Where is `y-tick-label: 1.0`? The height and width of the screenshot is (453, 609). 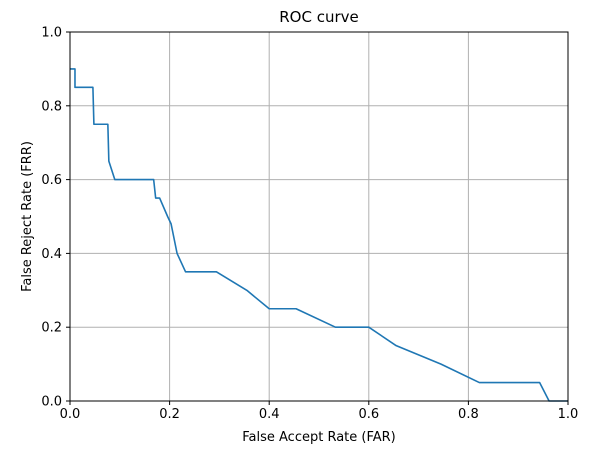 y-tick-label: 1.0 is located at coordinates (51, 33).